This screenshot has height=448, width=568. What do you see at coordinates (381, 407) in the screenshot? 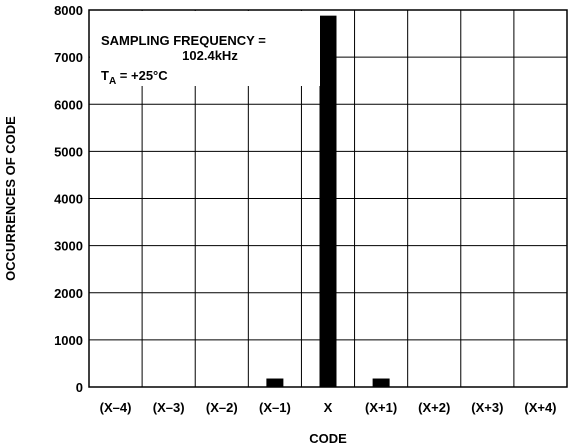
I see `x-tick-label: (X+1)` at bounding box center [381, 407].